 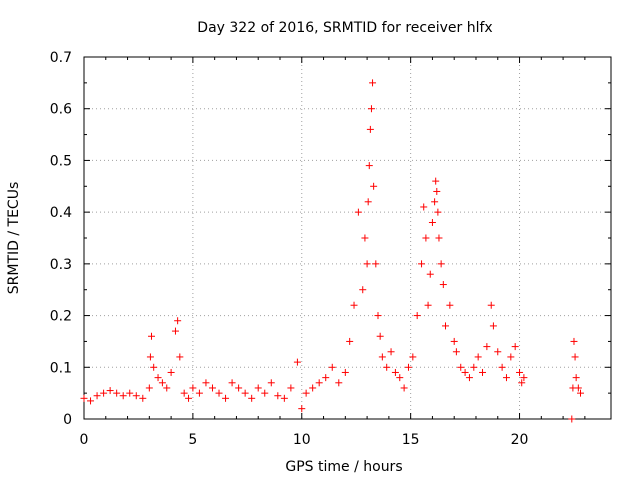 I want to click on y-tick-label: 0.5, so click(x=61, y=161).